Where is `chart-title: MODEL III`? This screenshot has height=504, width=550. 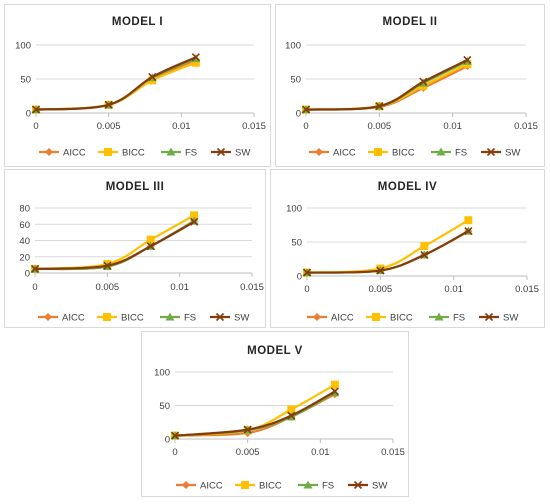
chart-title: MODEL III is located at coordinates (135, 187).